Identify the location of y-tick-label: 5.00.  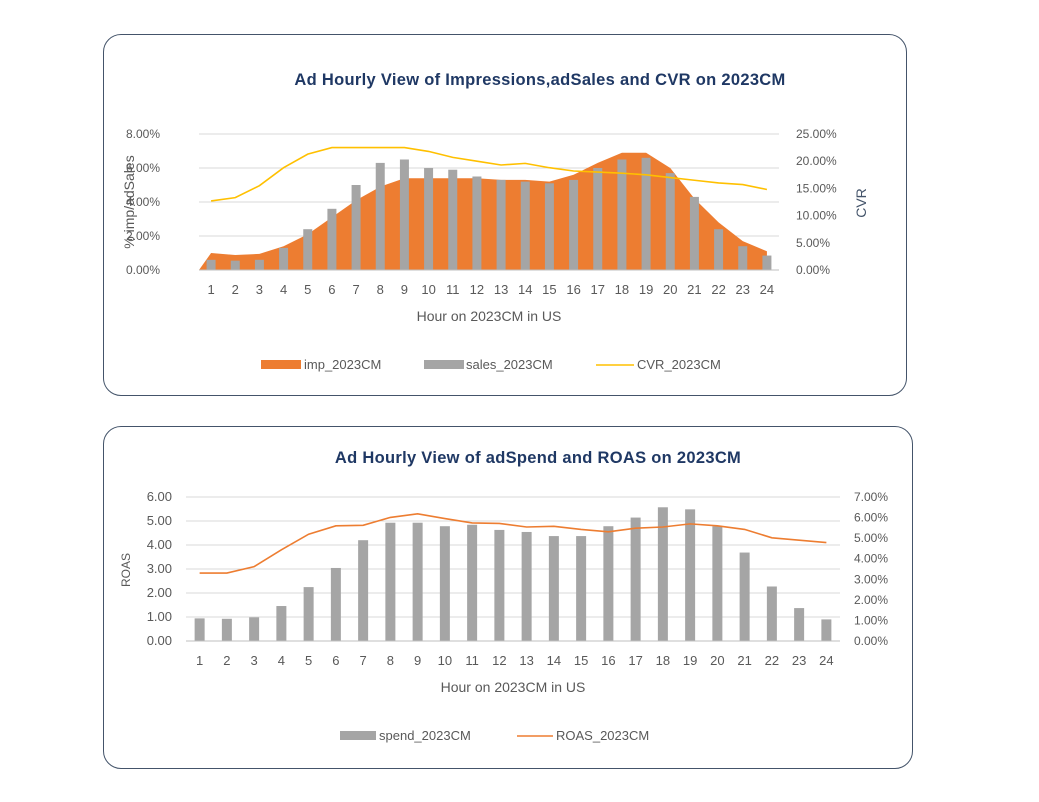
(159, 520).